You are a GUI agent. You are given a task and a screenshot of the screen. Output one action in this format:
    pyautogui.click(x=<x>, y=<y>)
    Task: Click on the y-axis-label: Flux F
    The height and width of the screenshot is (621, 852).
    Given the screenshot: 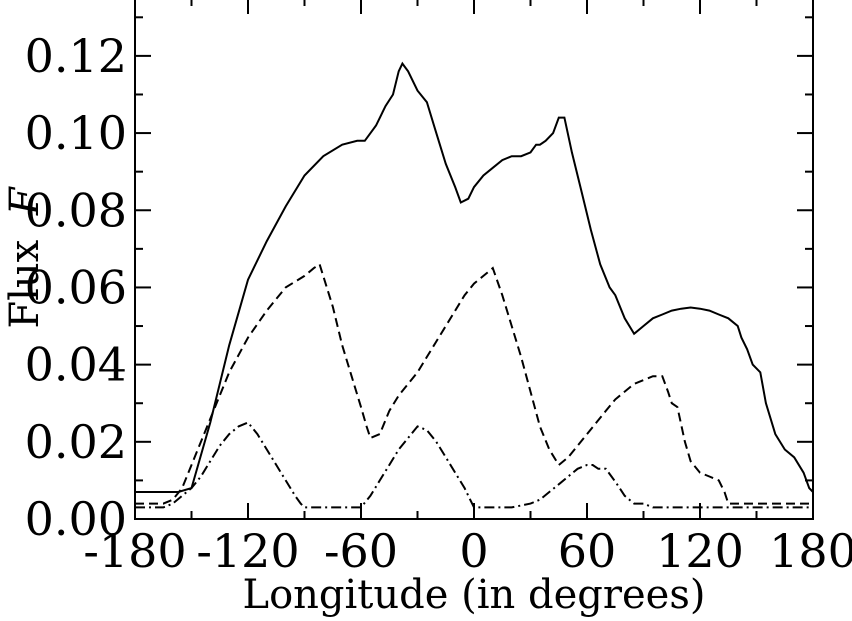 What is the action you would take?
    pyautogui.click(x=25, y=257)
    